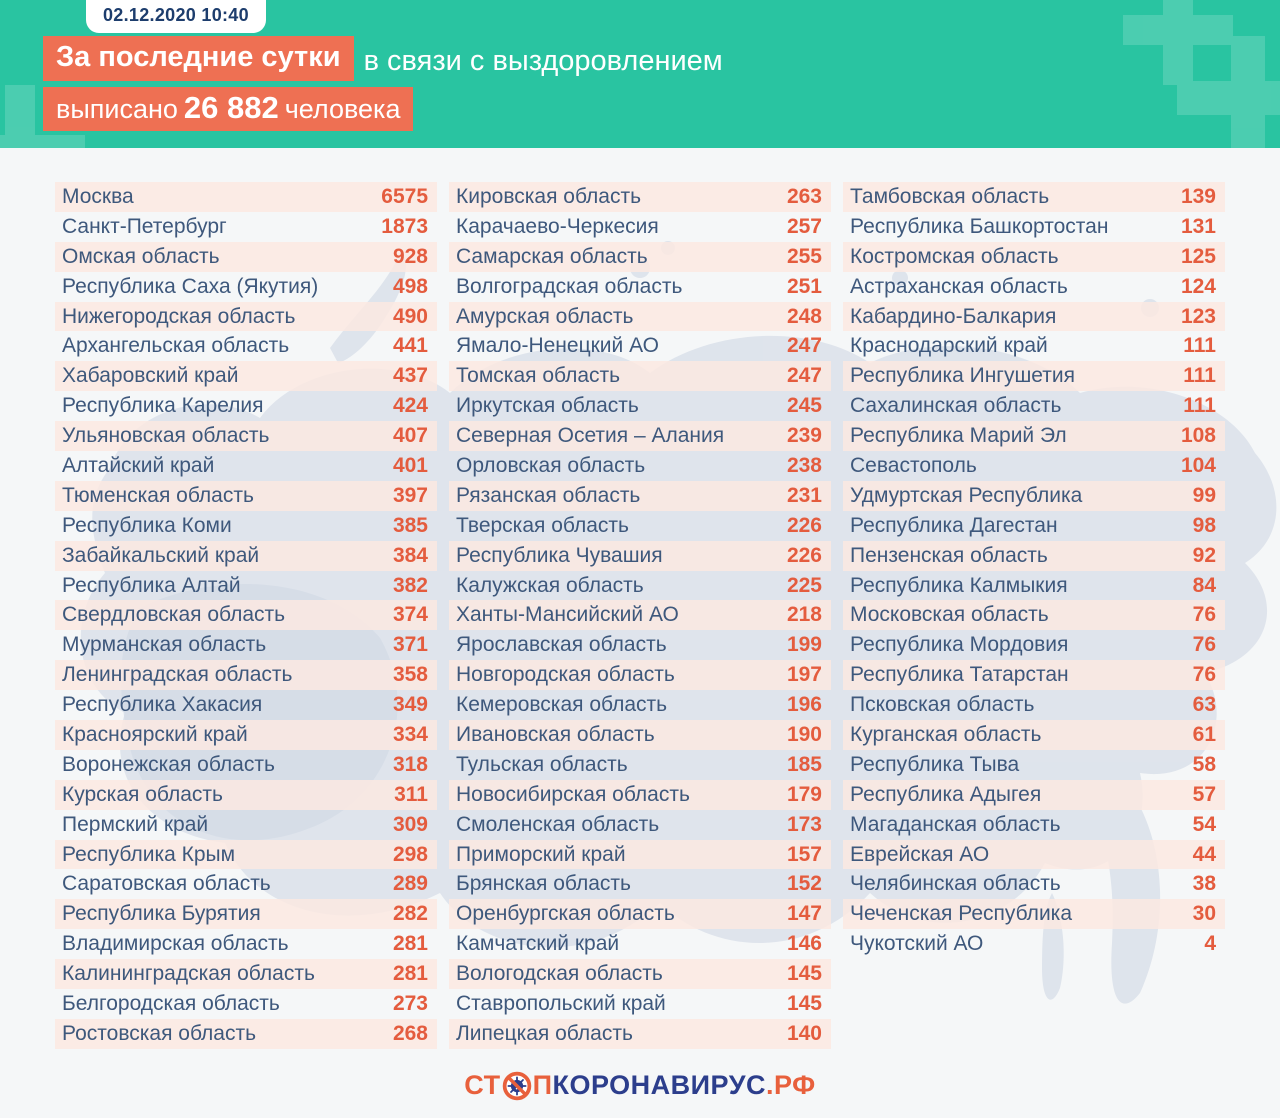 Image resolution: width=1280 pixels, height=1118 pixels. What do you see at coordinates (1034, 765) in the screenshot?
I see `table-row: Республика Тыва 58` at bounding box center [1034, 765].